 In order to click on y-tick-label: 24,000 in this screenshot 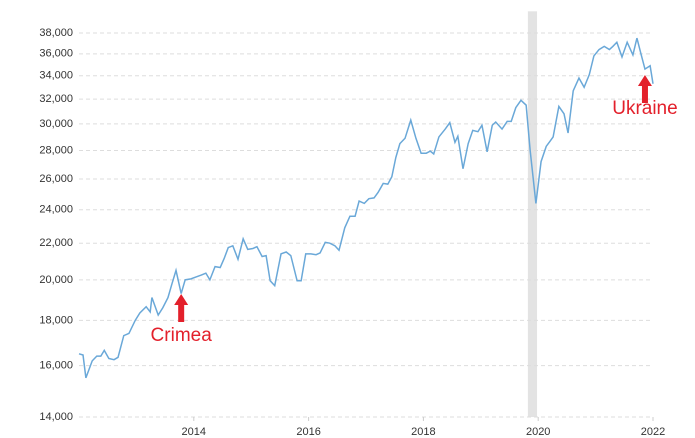, I will do `click(56, 210)`.